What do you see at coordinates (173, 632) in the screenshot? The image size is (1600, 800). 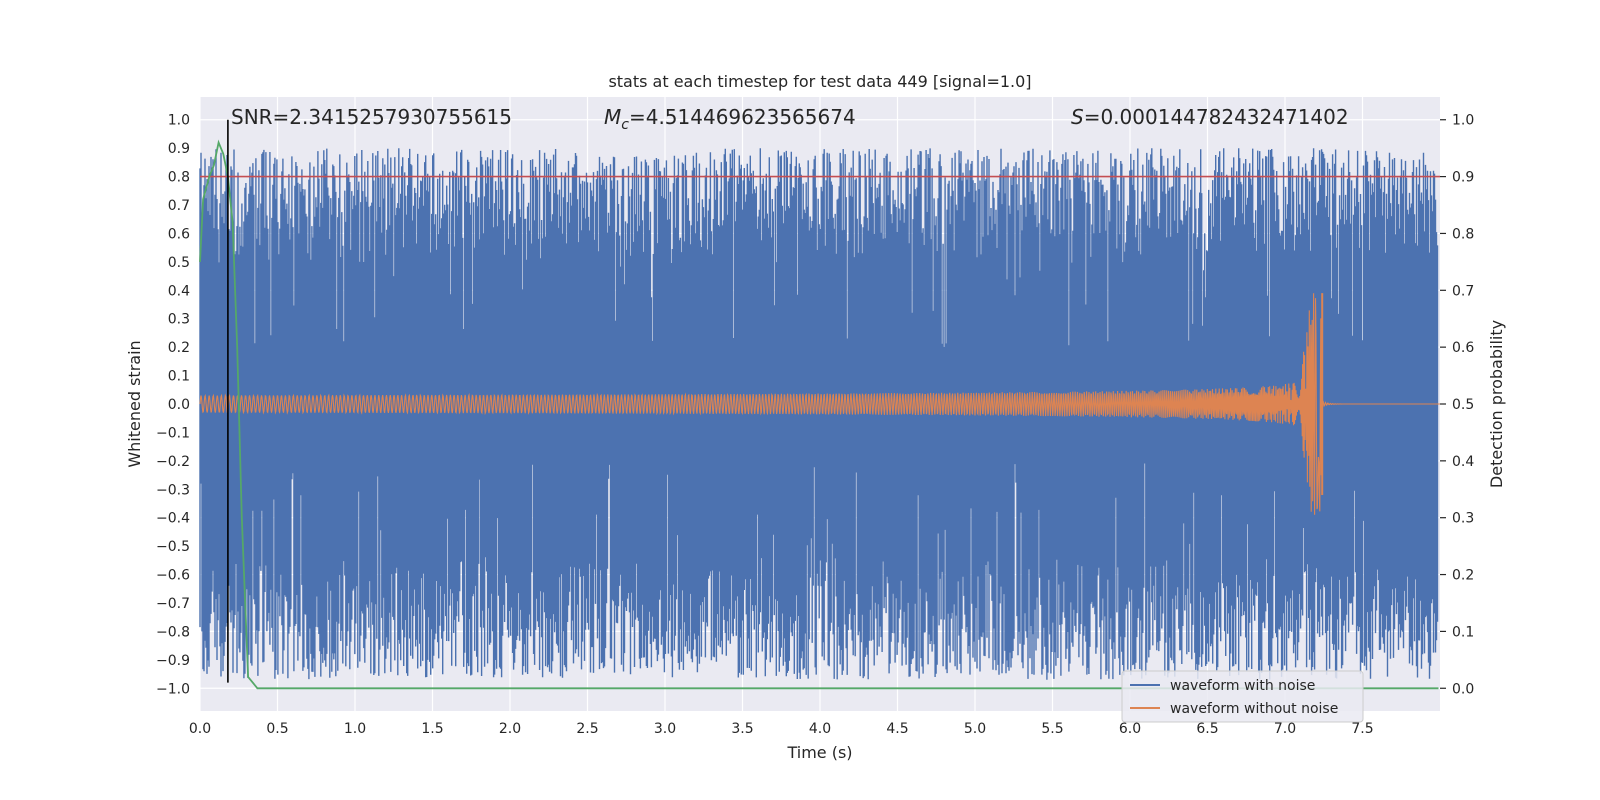 I see `y-left-tick-label: −0.8` at bounding box center [173, 632].